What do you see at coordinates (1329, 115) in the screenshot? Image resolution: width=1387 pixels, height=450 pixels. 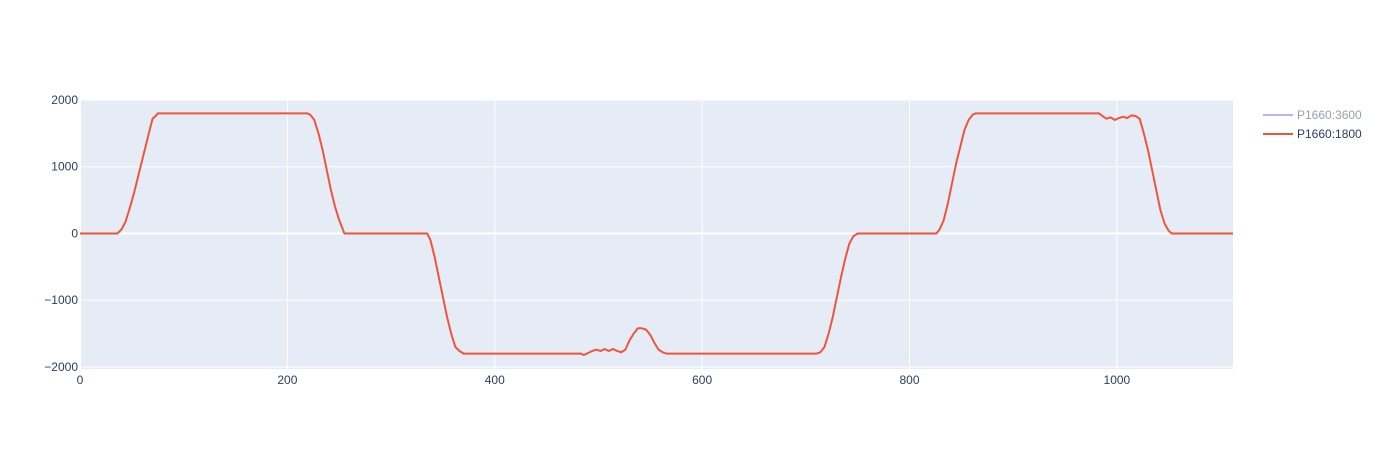 I see `legend-label: P1660:3600` at bounding box center [1329, 115].